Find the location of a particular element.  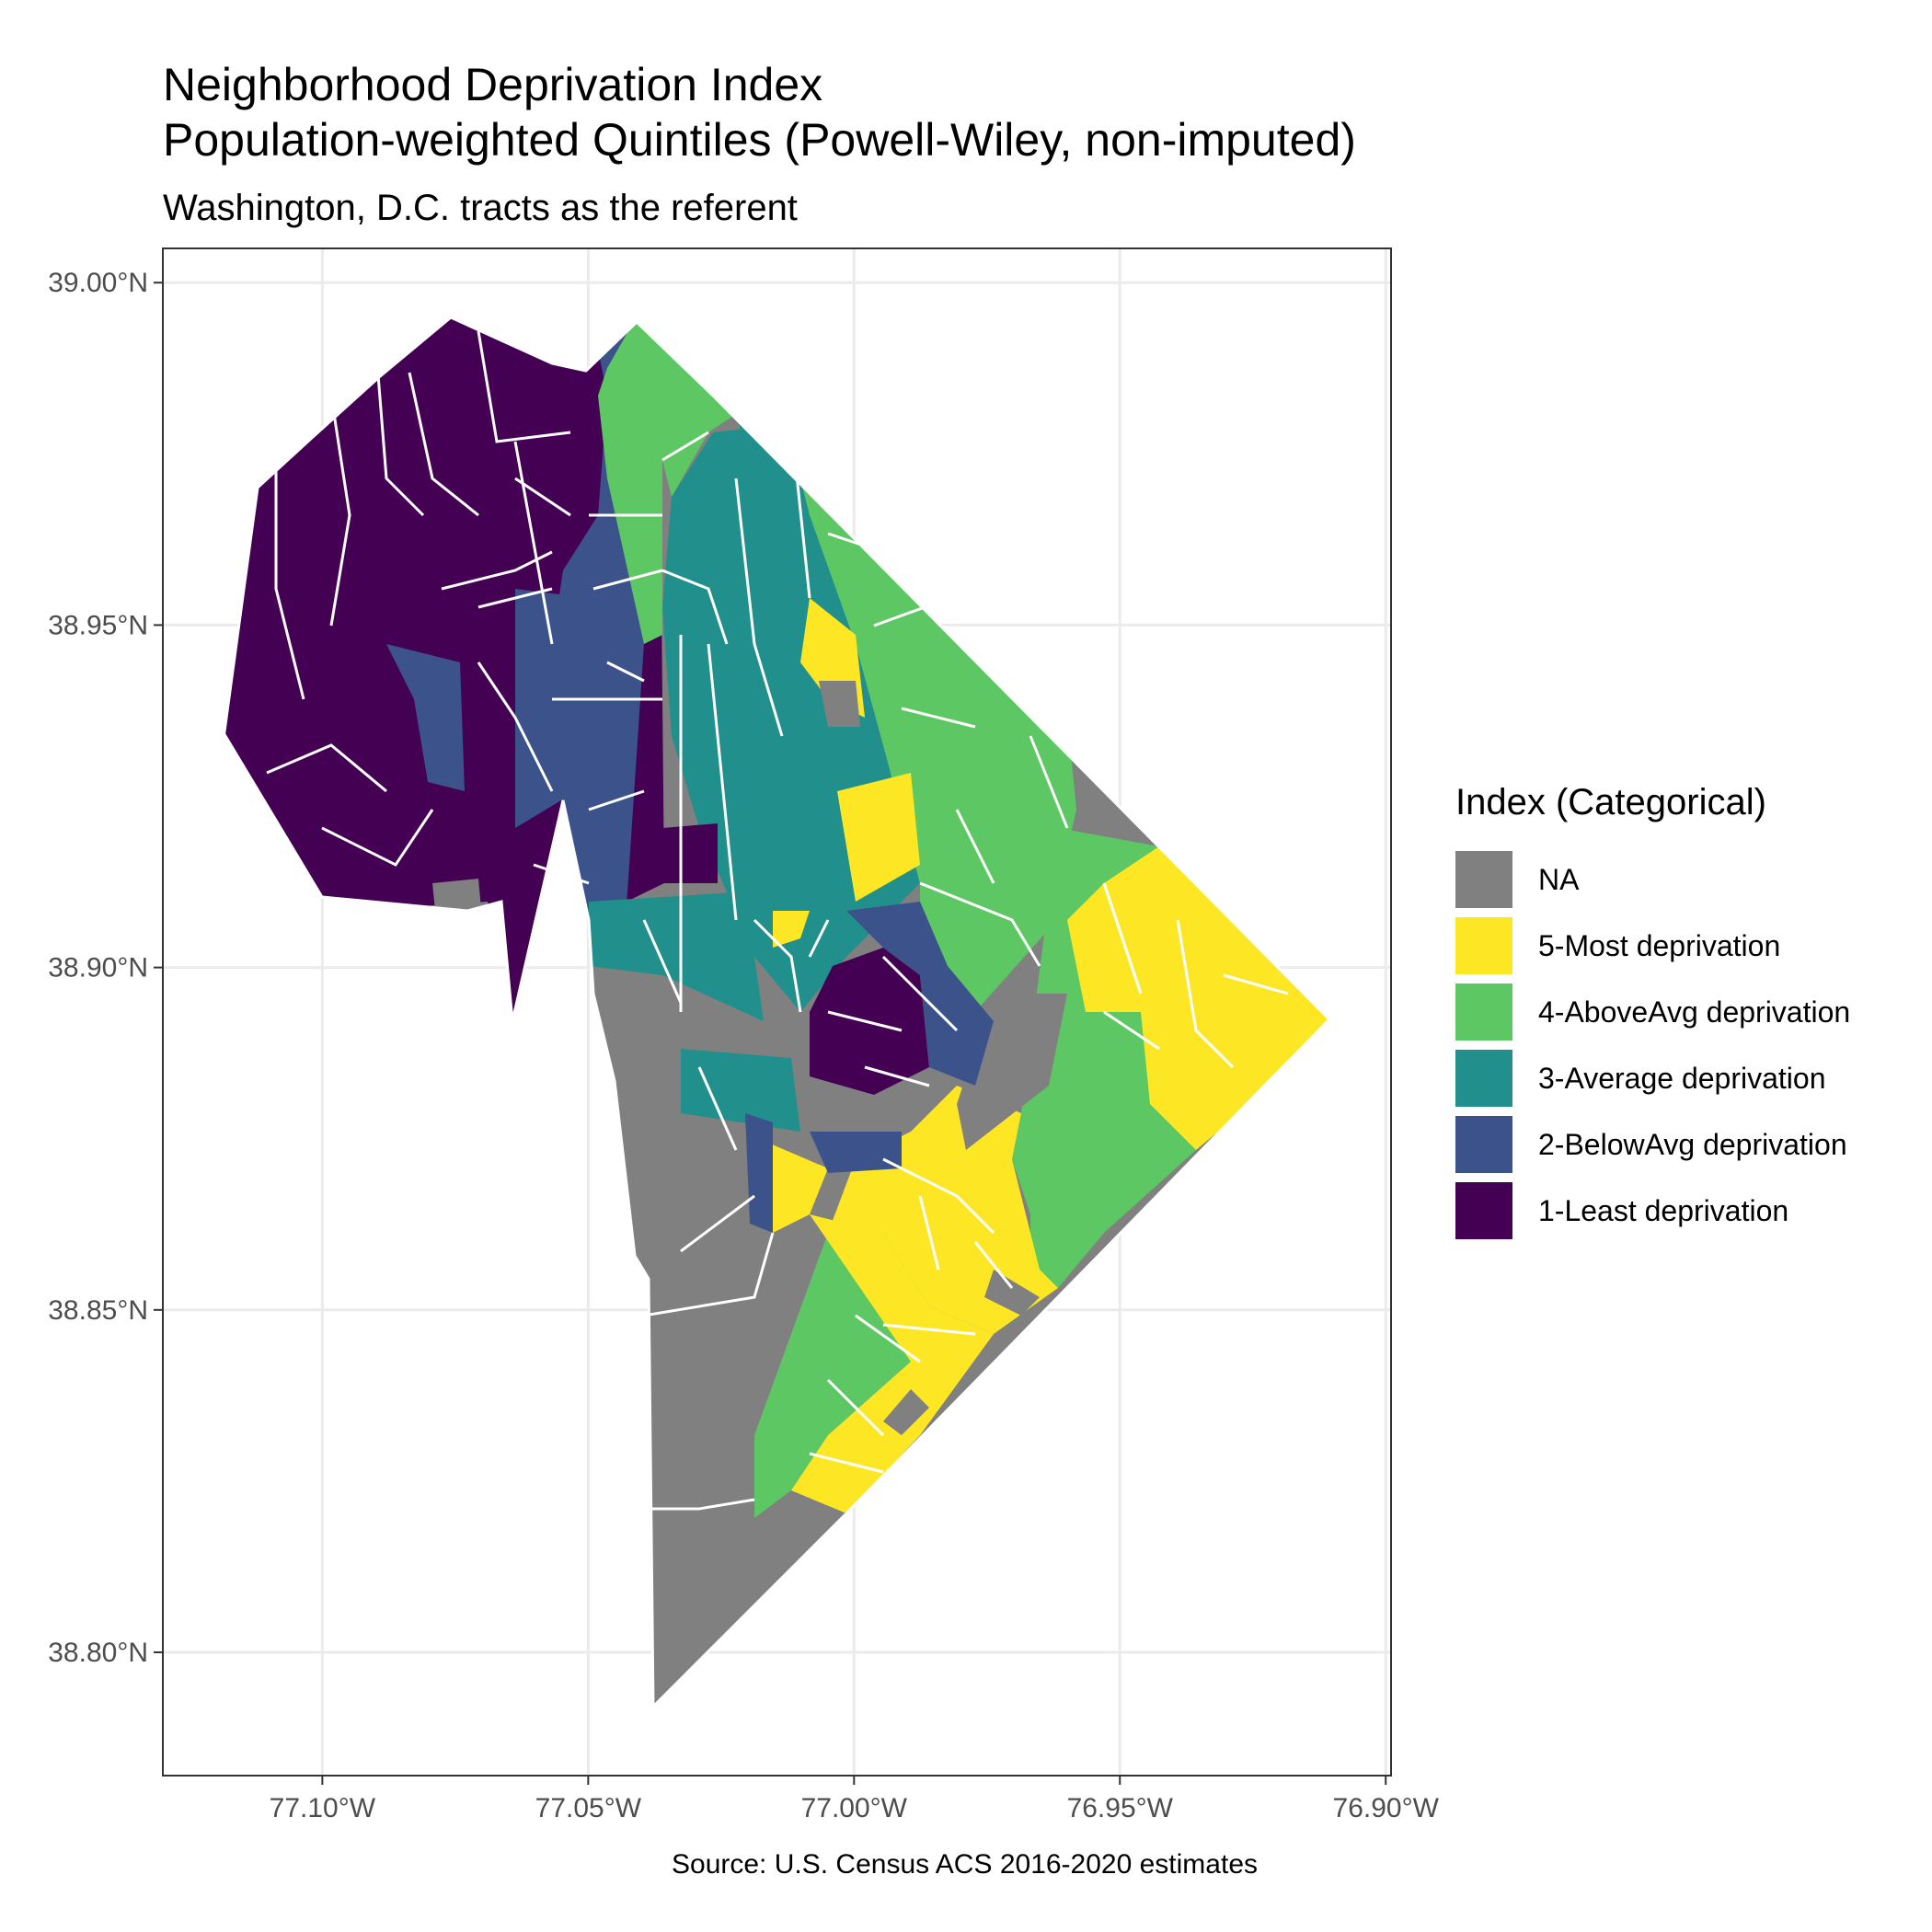

x-tick-label: 76.95°W is located at coordinates (1120, 1808).